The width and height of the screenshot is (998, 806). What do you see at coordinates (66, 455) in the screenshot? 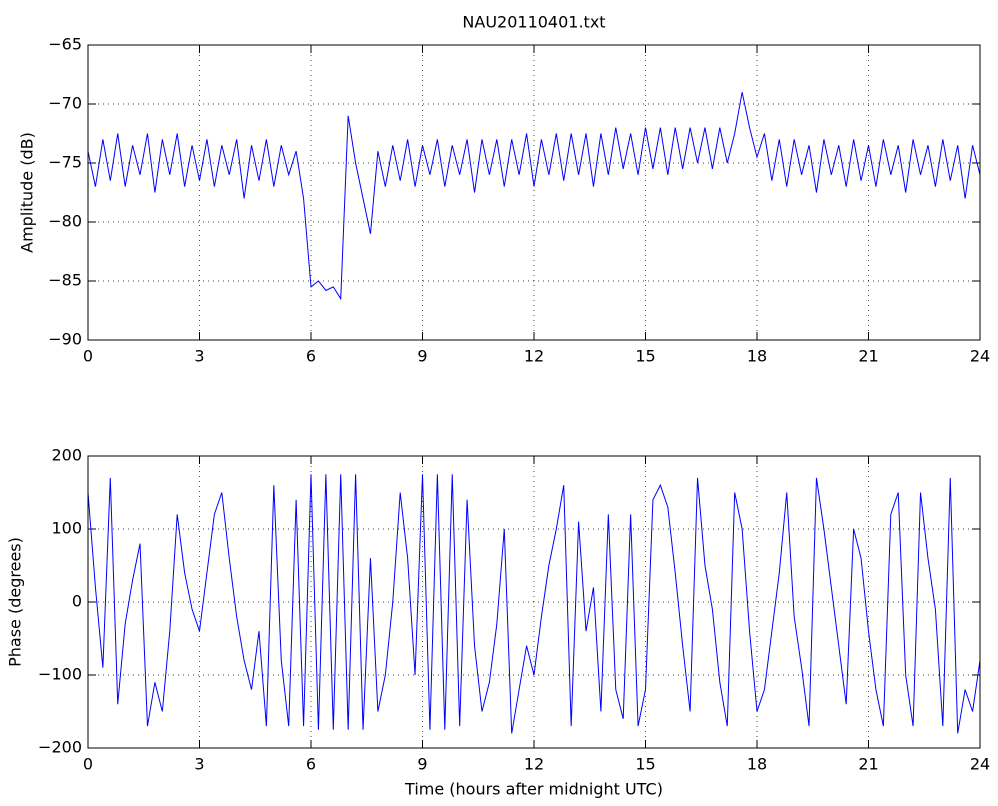
I see `y-tick-label: 200` at bounding box center [66, 455].